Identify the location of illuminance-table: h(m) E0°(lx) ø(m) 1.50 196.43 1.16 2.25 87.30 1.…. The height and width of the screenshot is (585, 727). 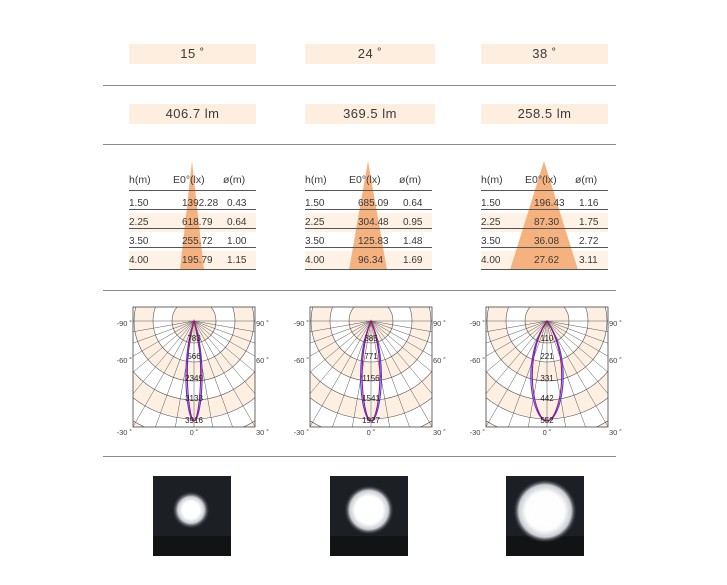
(544, 215).